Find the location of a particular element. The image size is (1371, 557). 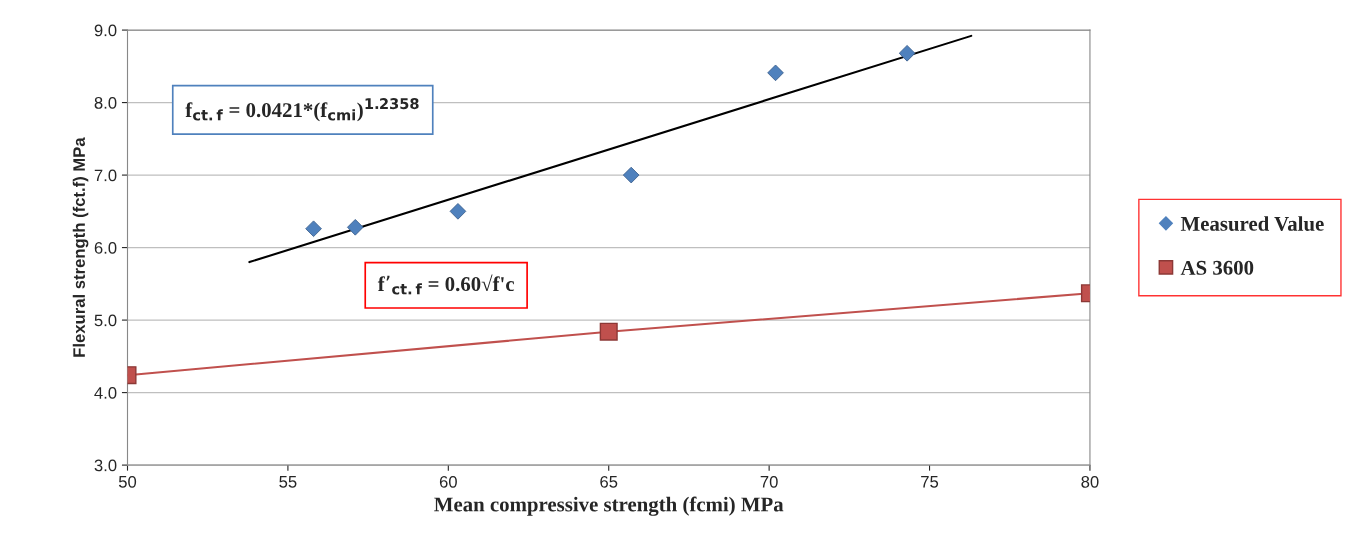

y-tick-label: 9.0 is located at coordinates (105, 30).